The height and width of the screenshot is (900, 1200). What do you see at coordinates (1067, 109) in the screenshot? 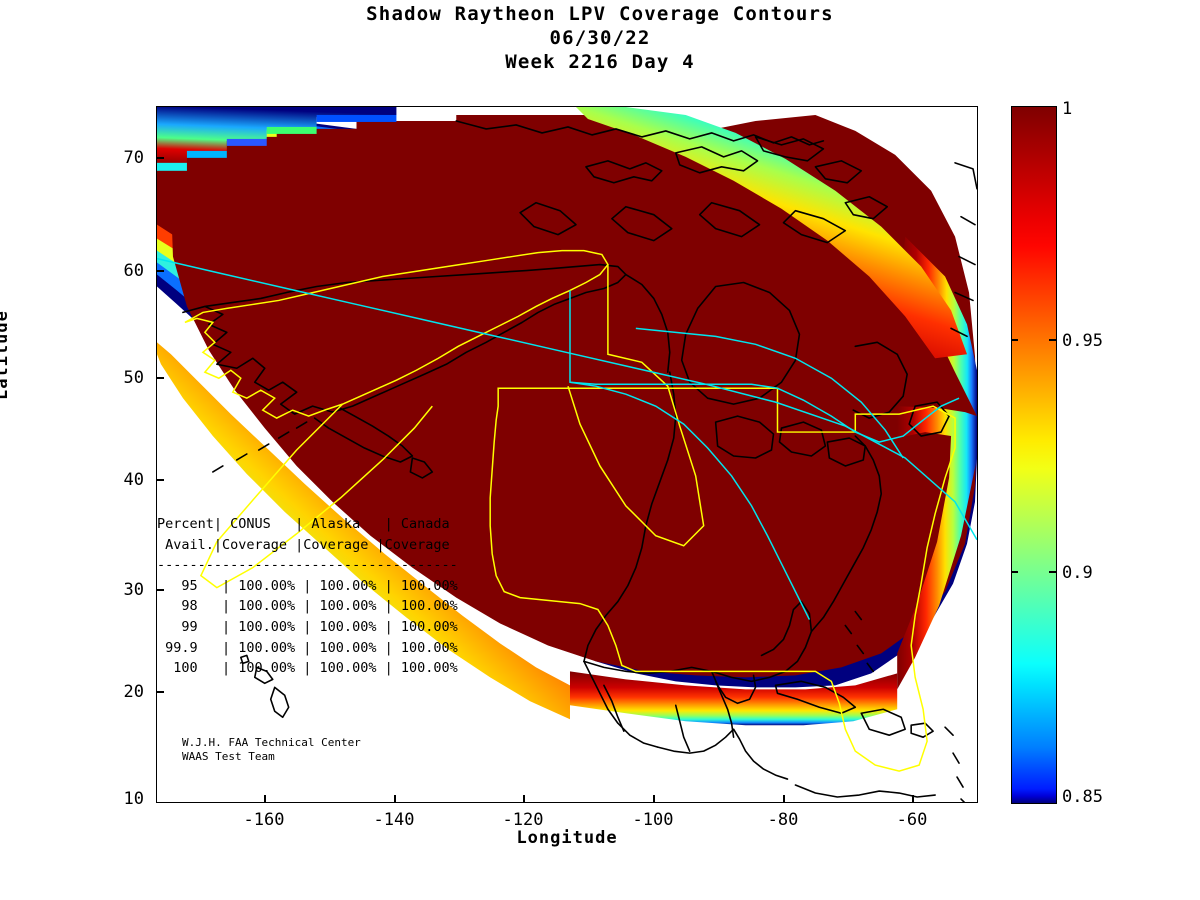
I see `colorbar-tick-1: 1` at bounding box center [1067, 109].